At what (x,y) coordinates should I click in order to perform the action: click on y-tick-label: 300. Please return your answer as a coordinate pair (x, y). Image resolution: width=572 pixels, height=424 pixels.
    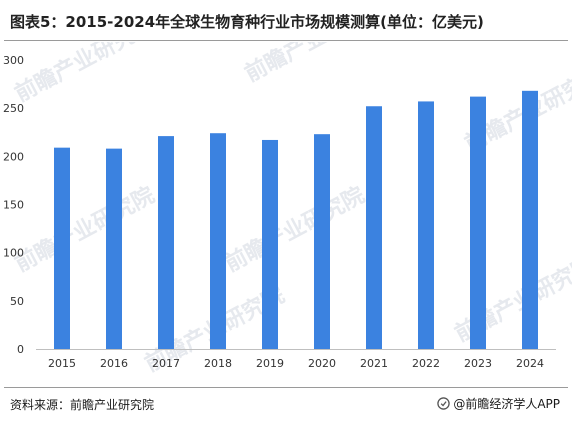
    Looking at the image, I should click on (13, 60).